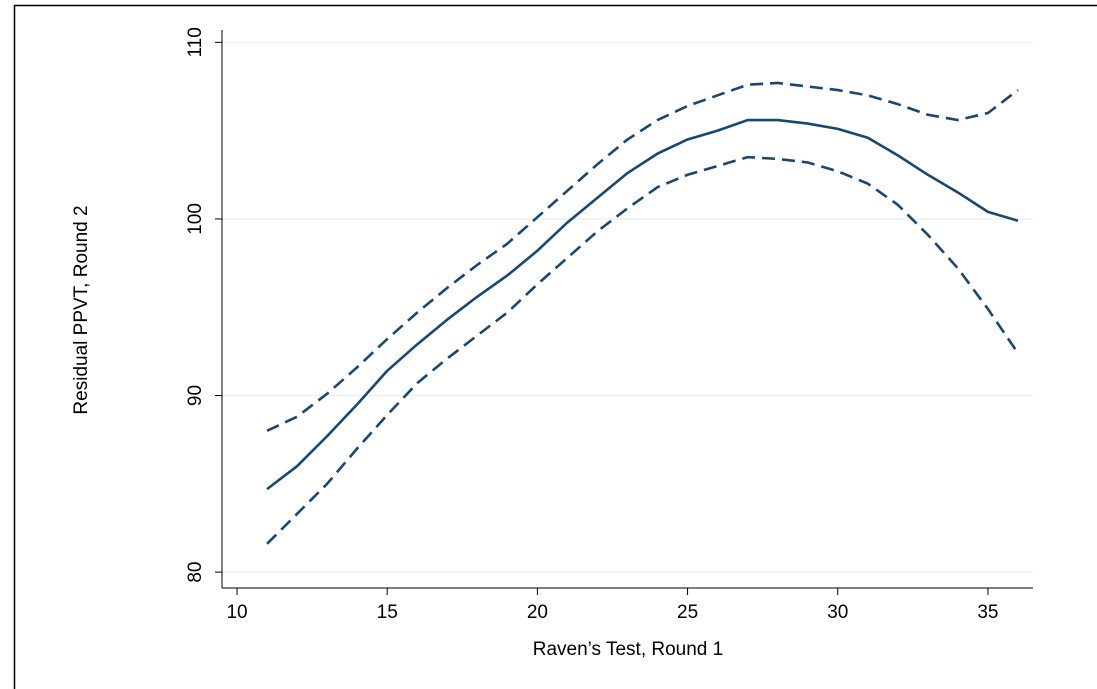 This screenshot has width=1097, height=689. I want to click on x-tick-label: 35, so click(987, 612).